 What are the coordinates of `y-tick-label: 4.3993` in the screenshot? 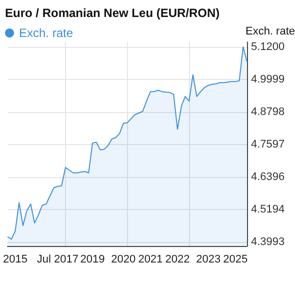 It's located at (268, 242).